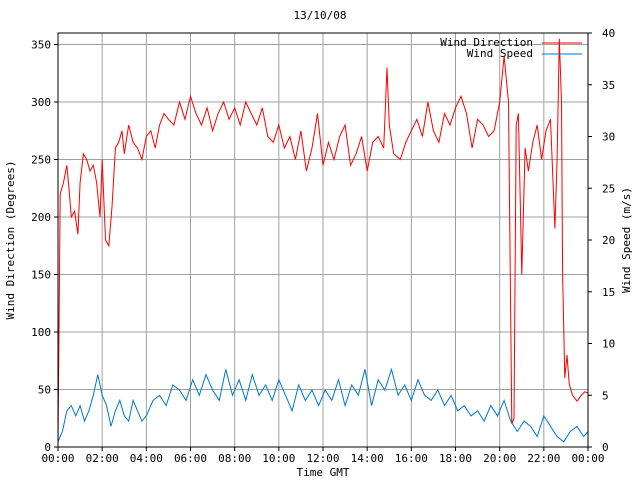 The image size is (640, 480). I want to click on y-right-tick-label: 10, so click(608, 344).